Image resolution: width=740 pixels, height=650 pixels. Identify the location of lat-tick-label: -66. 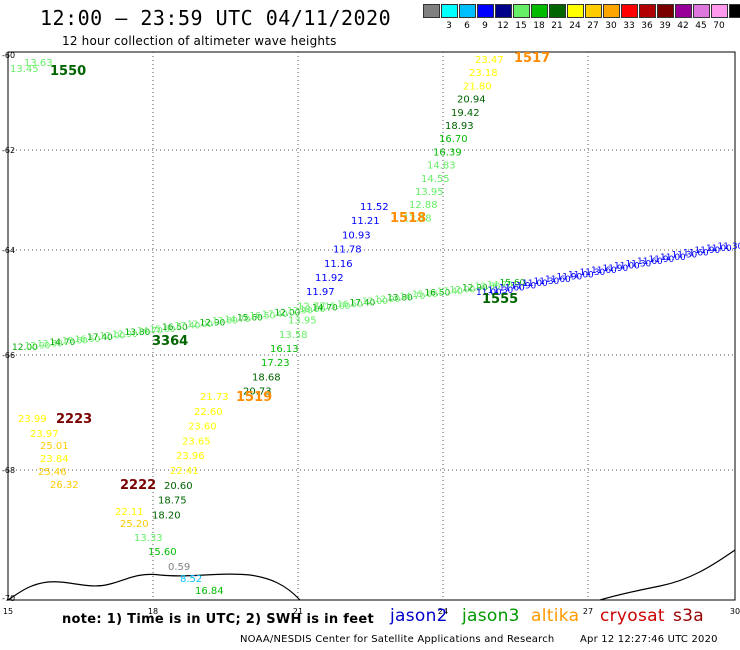
(8, 355).